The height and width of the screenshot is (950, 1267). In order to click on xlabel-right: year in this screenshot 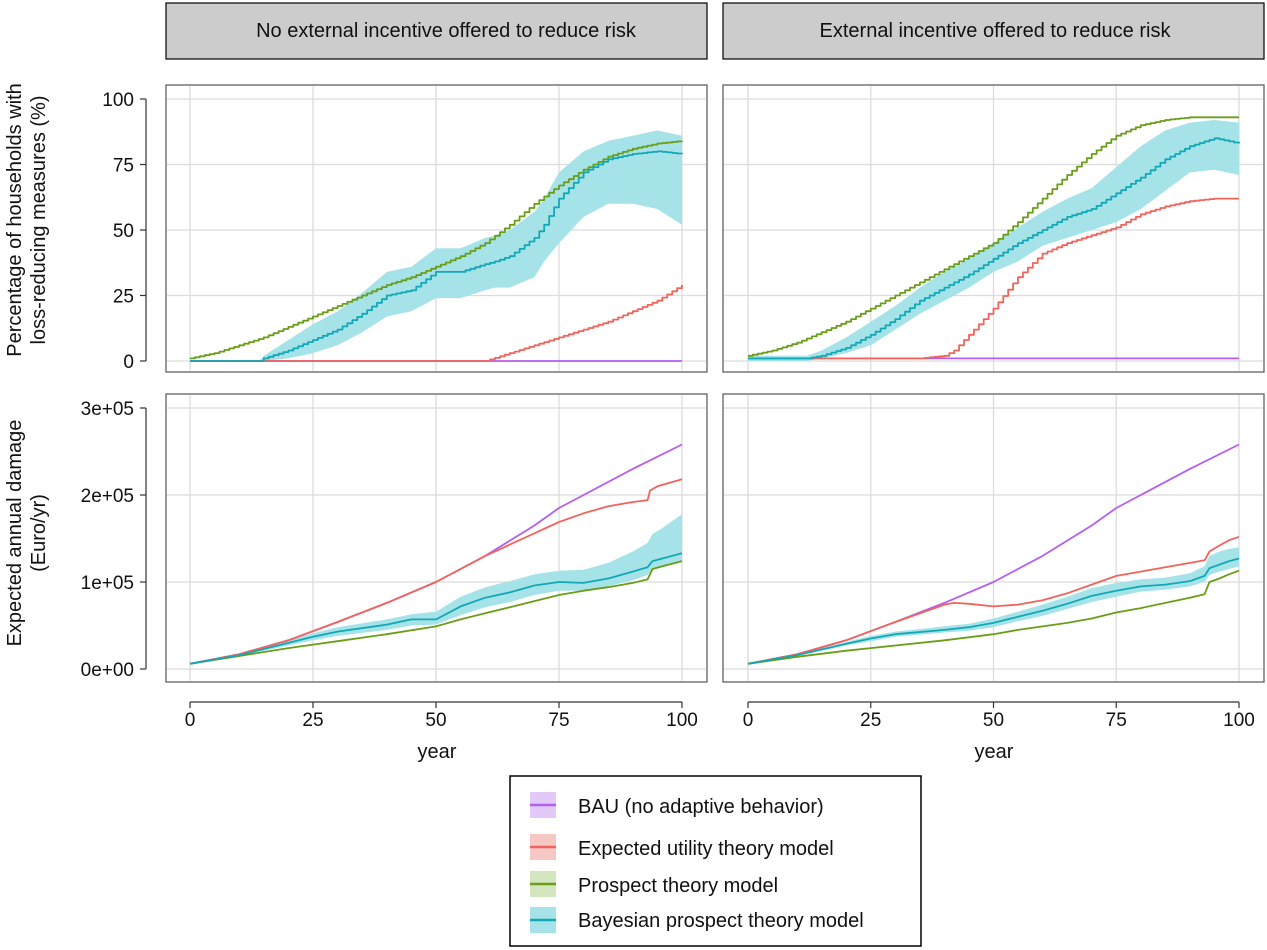, I will do `click(994, 752)`.